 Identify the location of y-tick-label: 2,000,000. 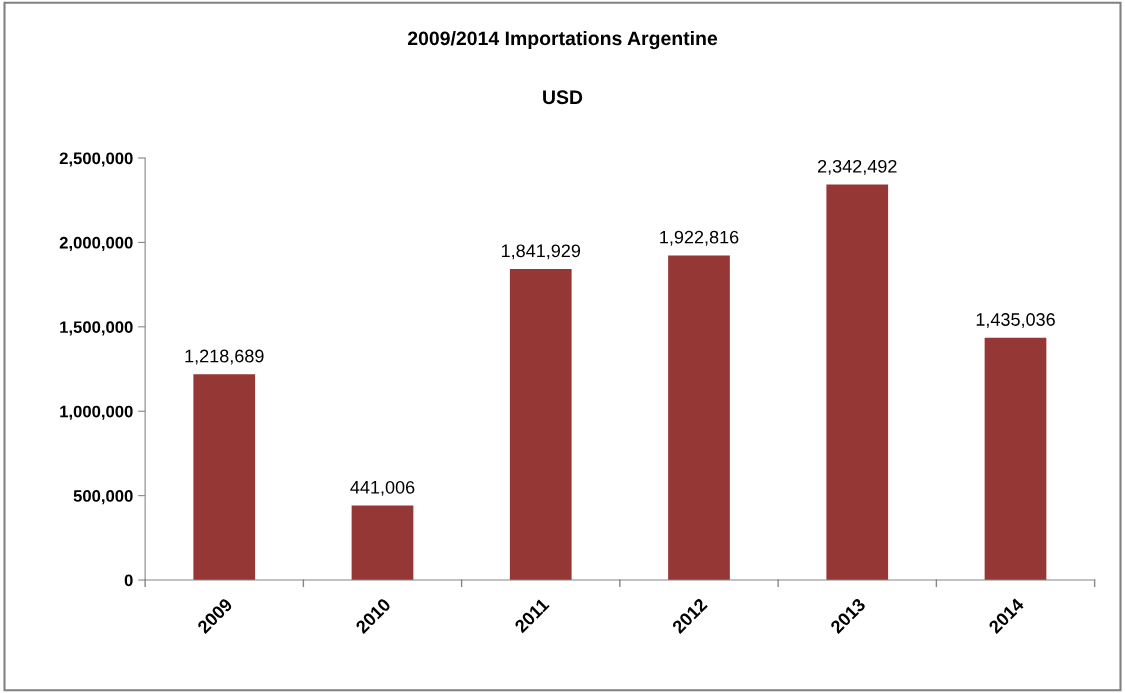
(96, 244).